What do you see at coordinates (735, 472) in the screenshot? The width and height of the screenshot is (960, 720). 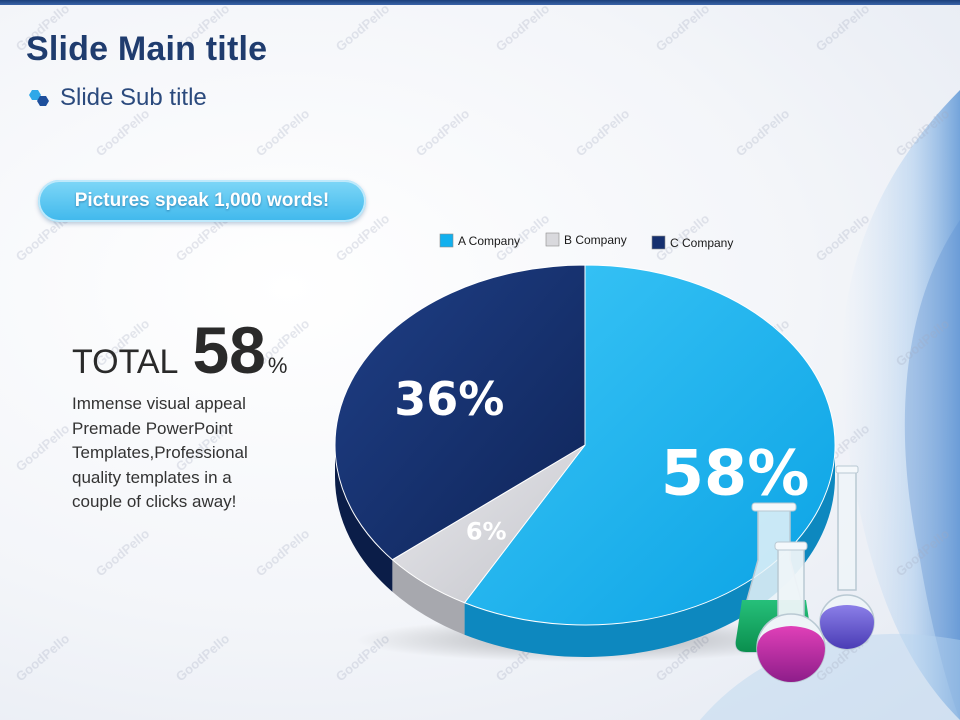 I see `pie-label-a-company: 58%` at bounding box center [735, 472].